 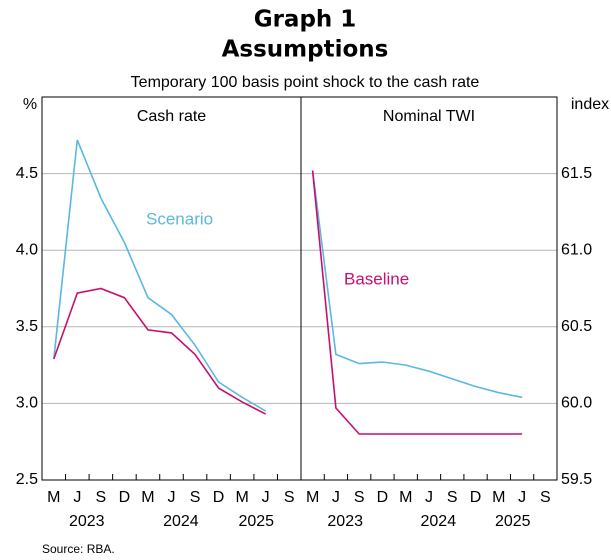 What do you see at coordinates (305, 20) in the screenshot?
I see `chart-title: Graph 1` at bounding box center [305, 20].